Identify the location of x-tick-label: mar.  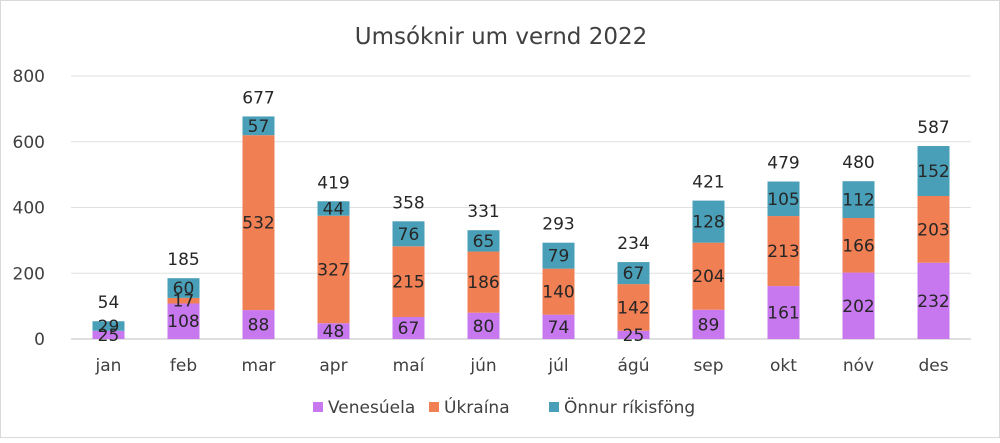
(259, 366).